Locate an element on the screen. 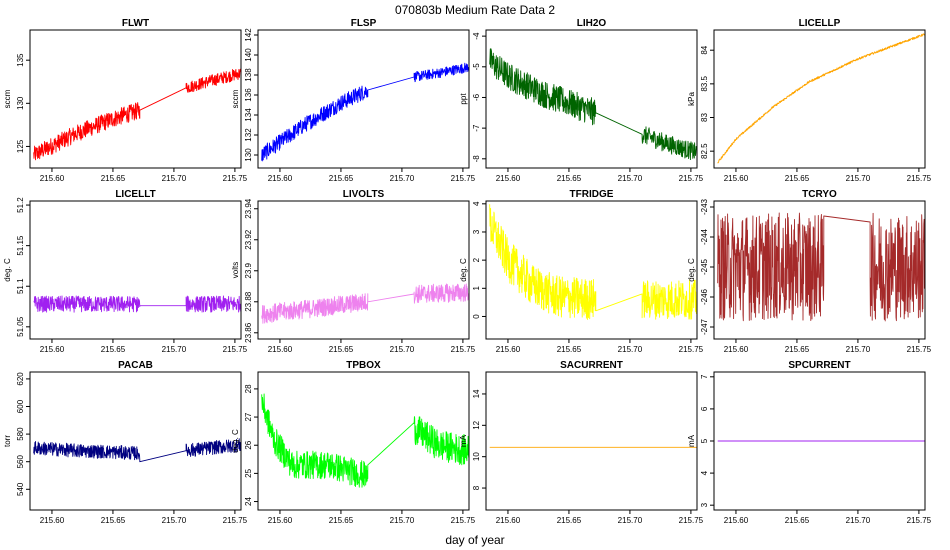  y-tick-label: -244 is located at coordinates (704, 236).